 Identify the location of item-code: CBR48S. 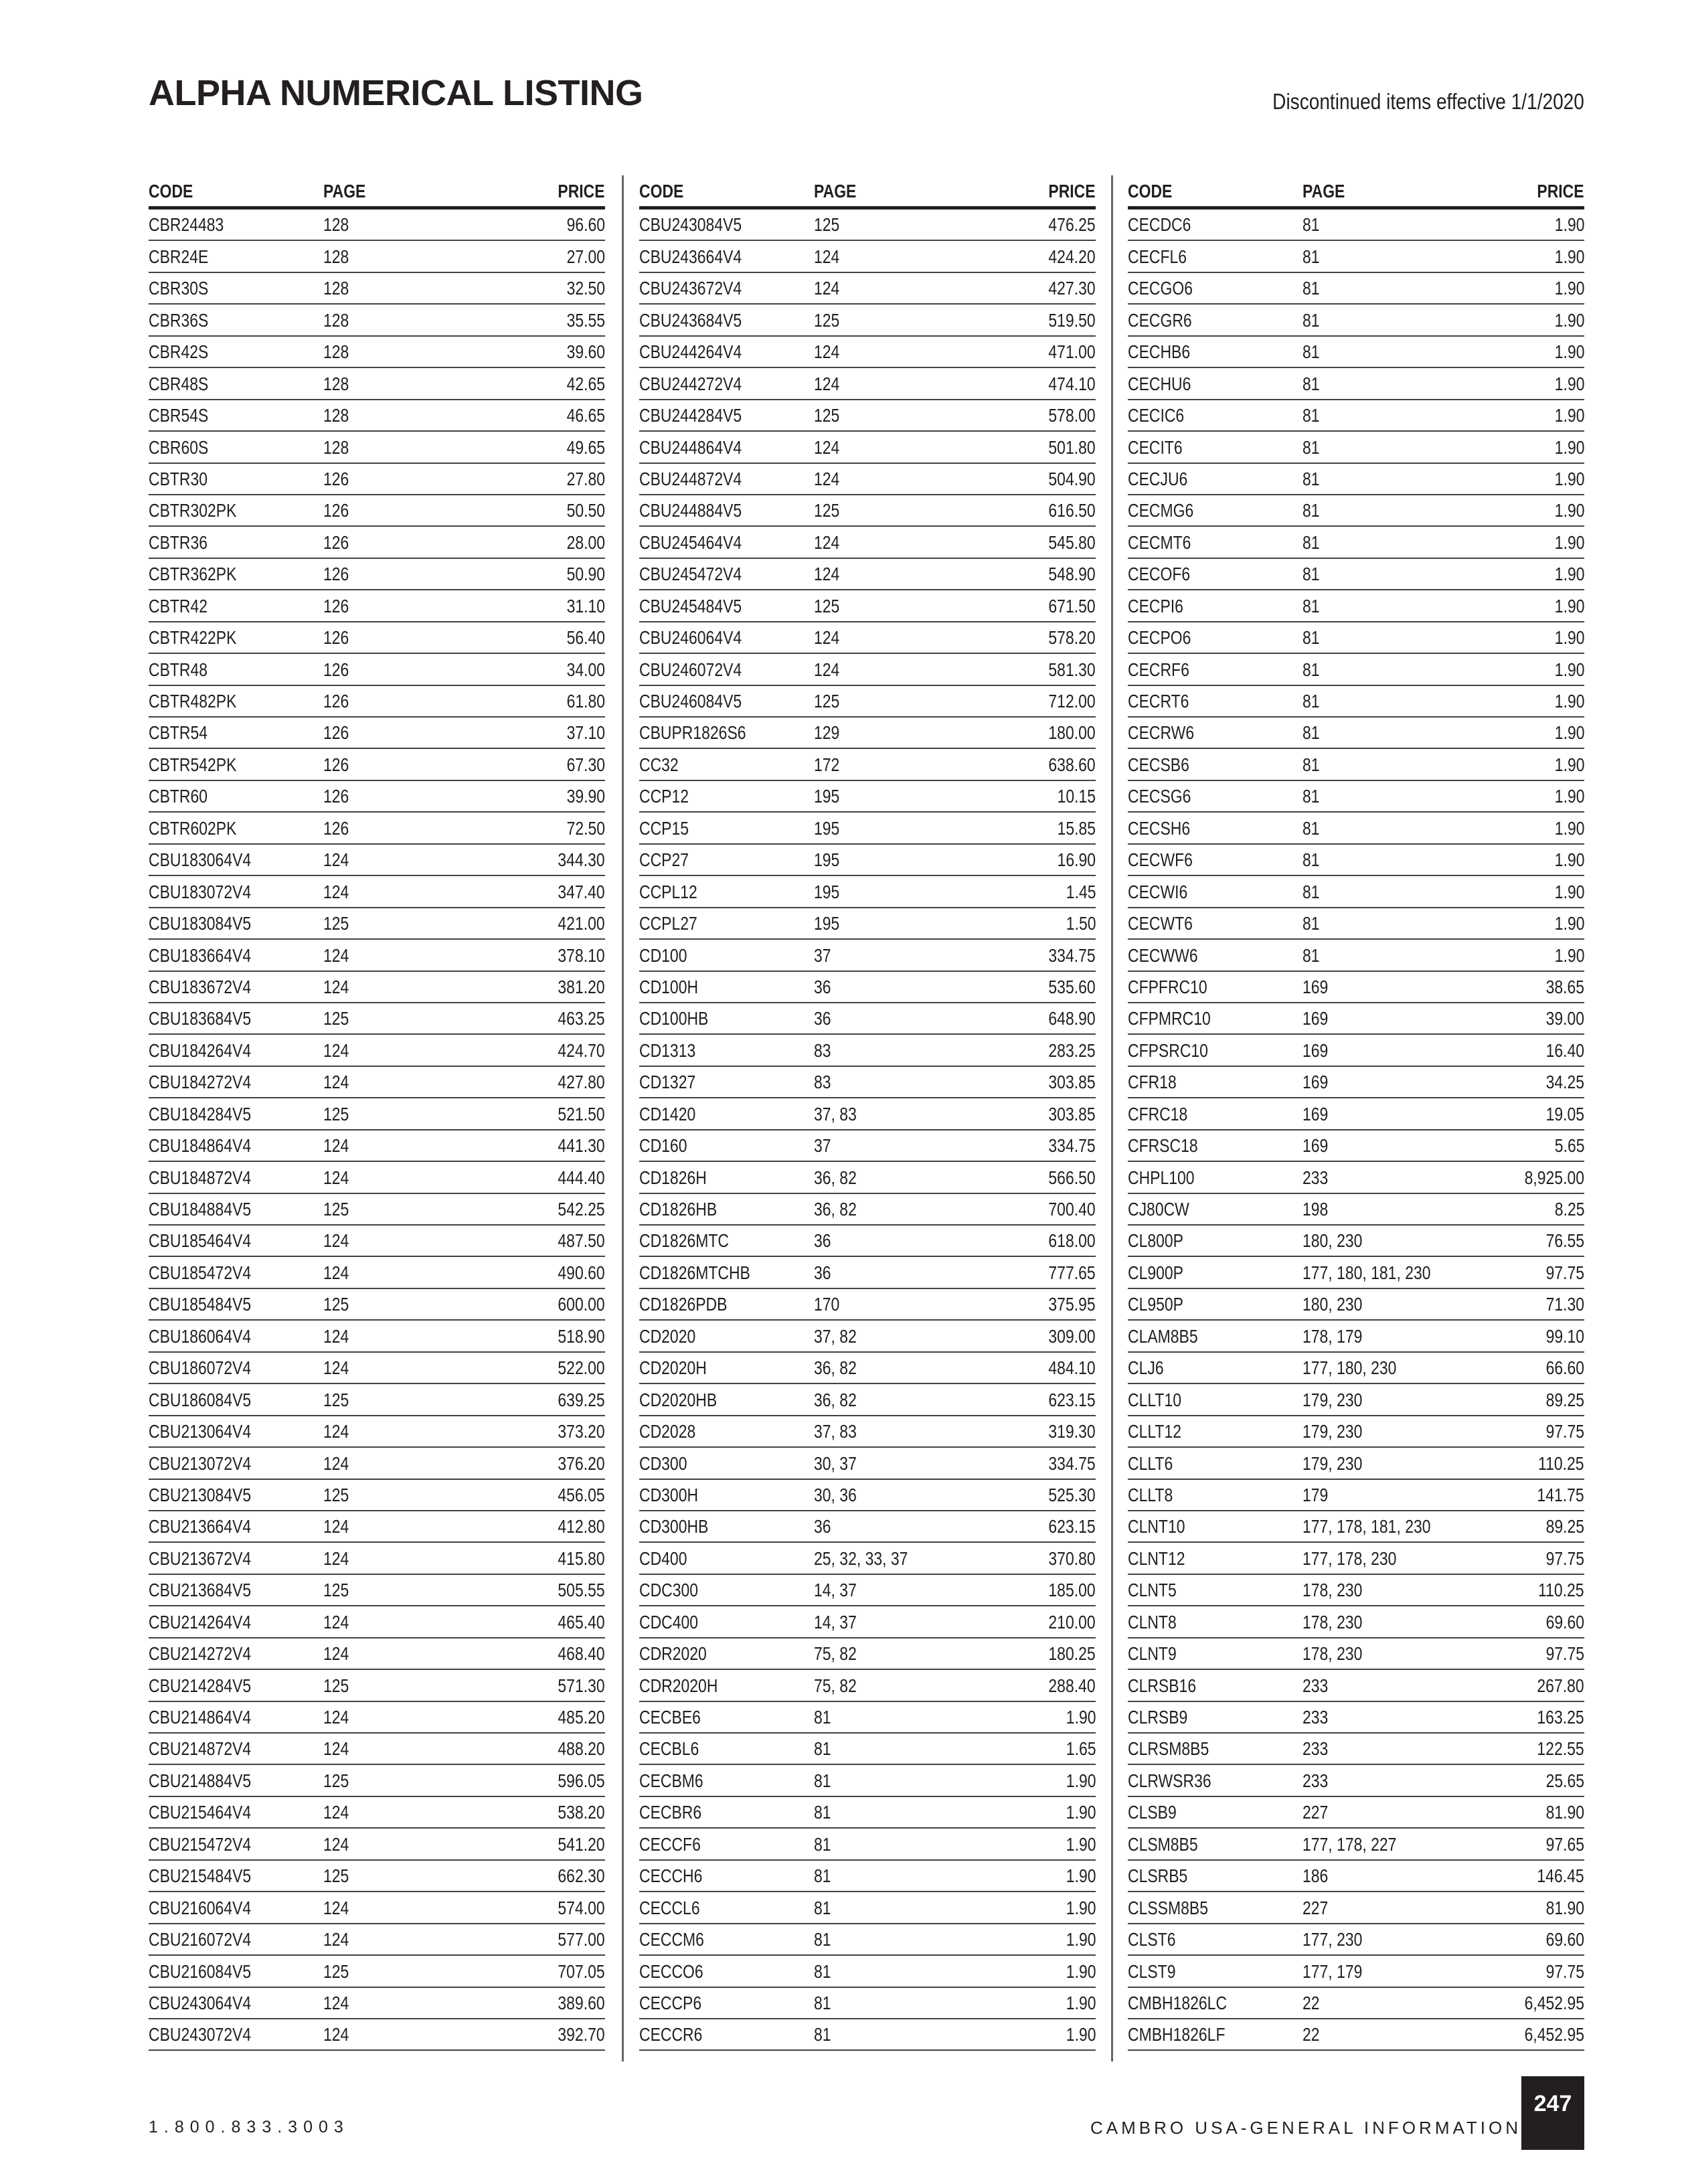
(179, 383).